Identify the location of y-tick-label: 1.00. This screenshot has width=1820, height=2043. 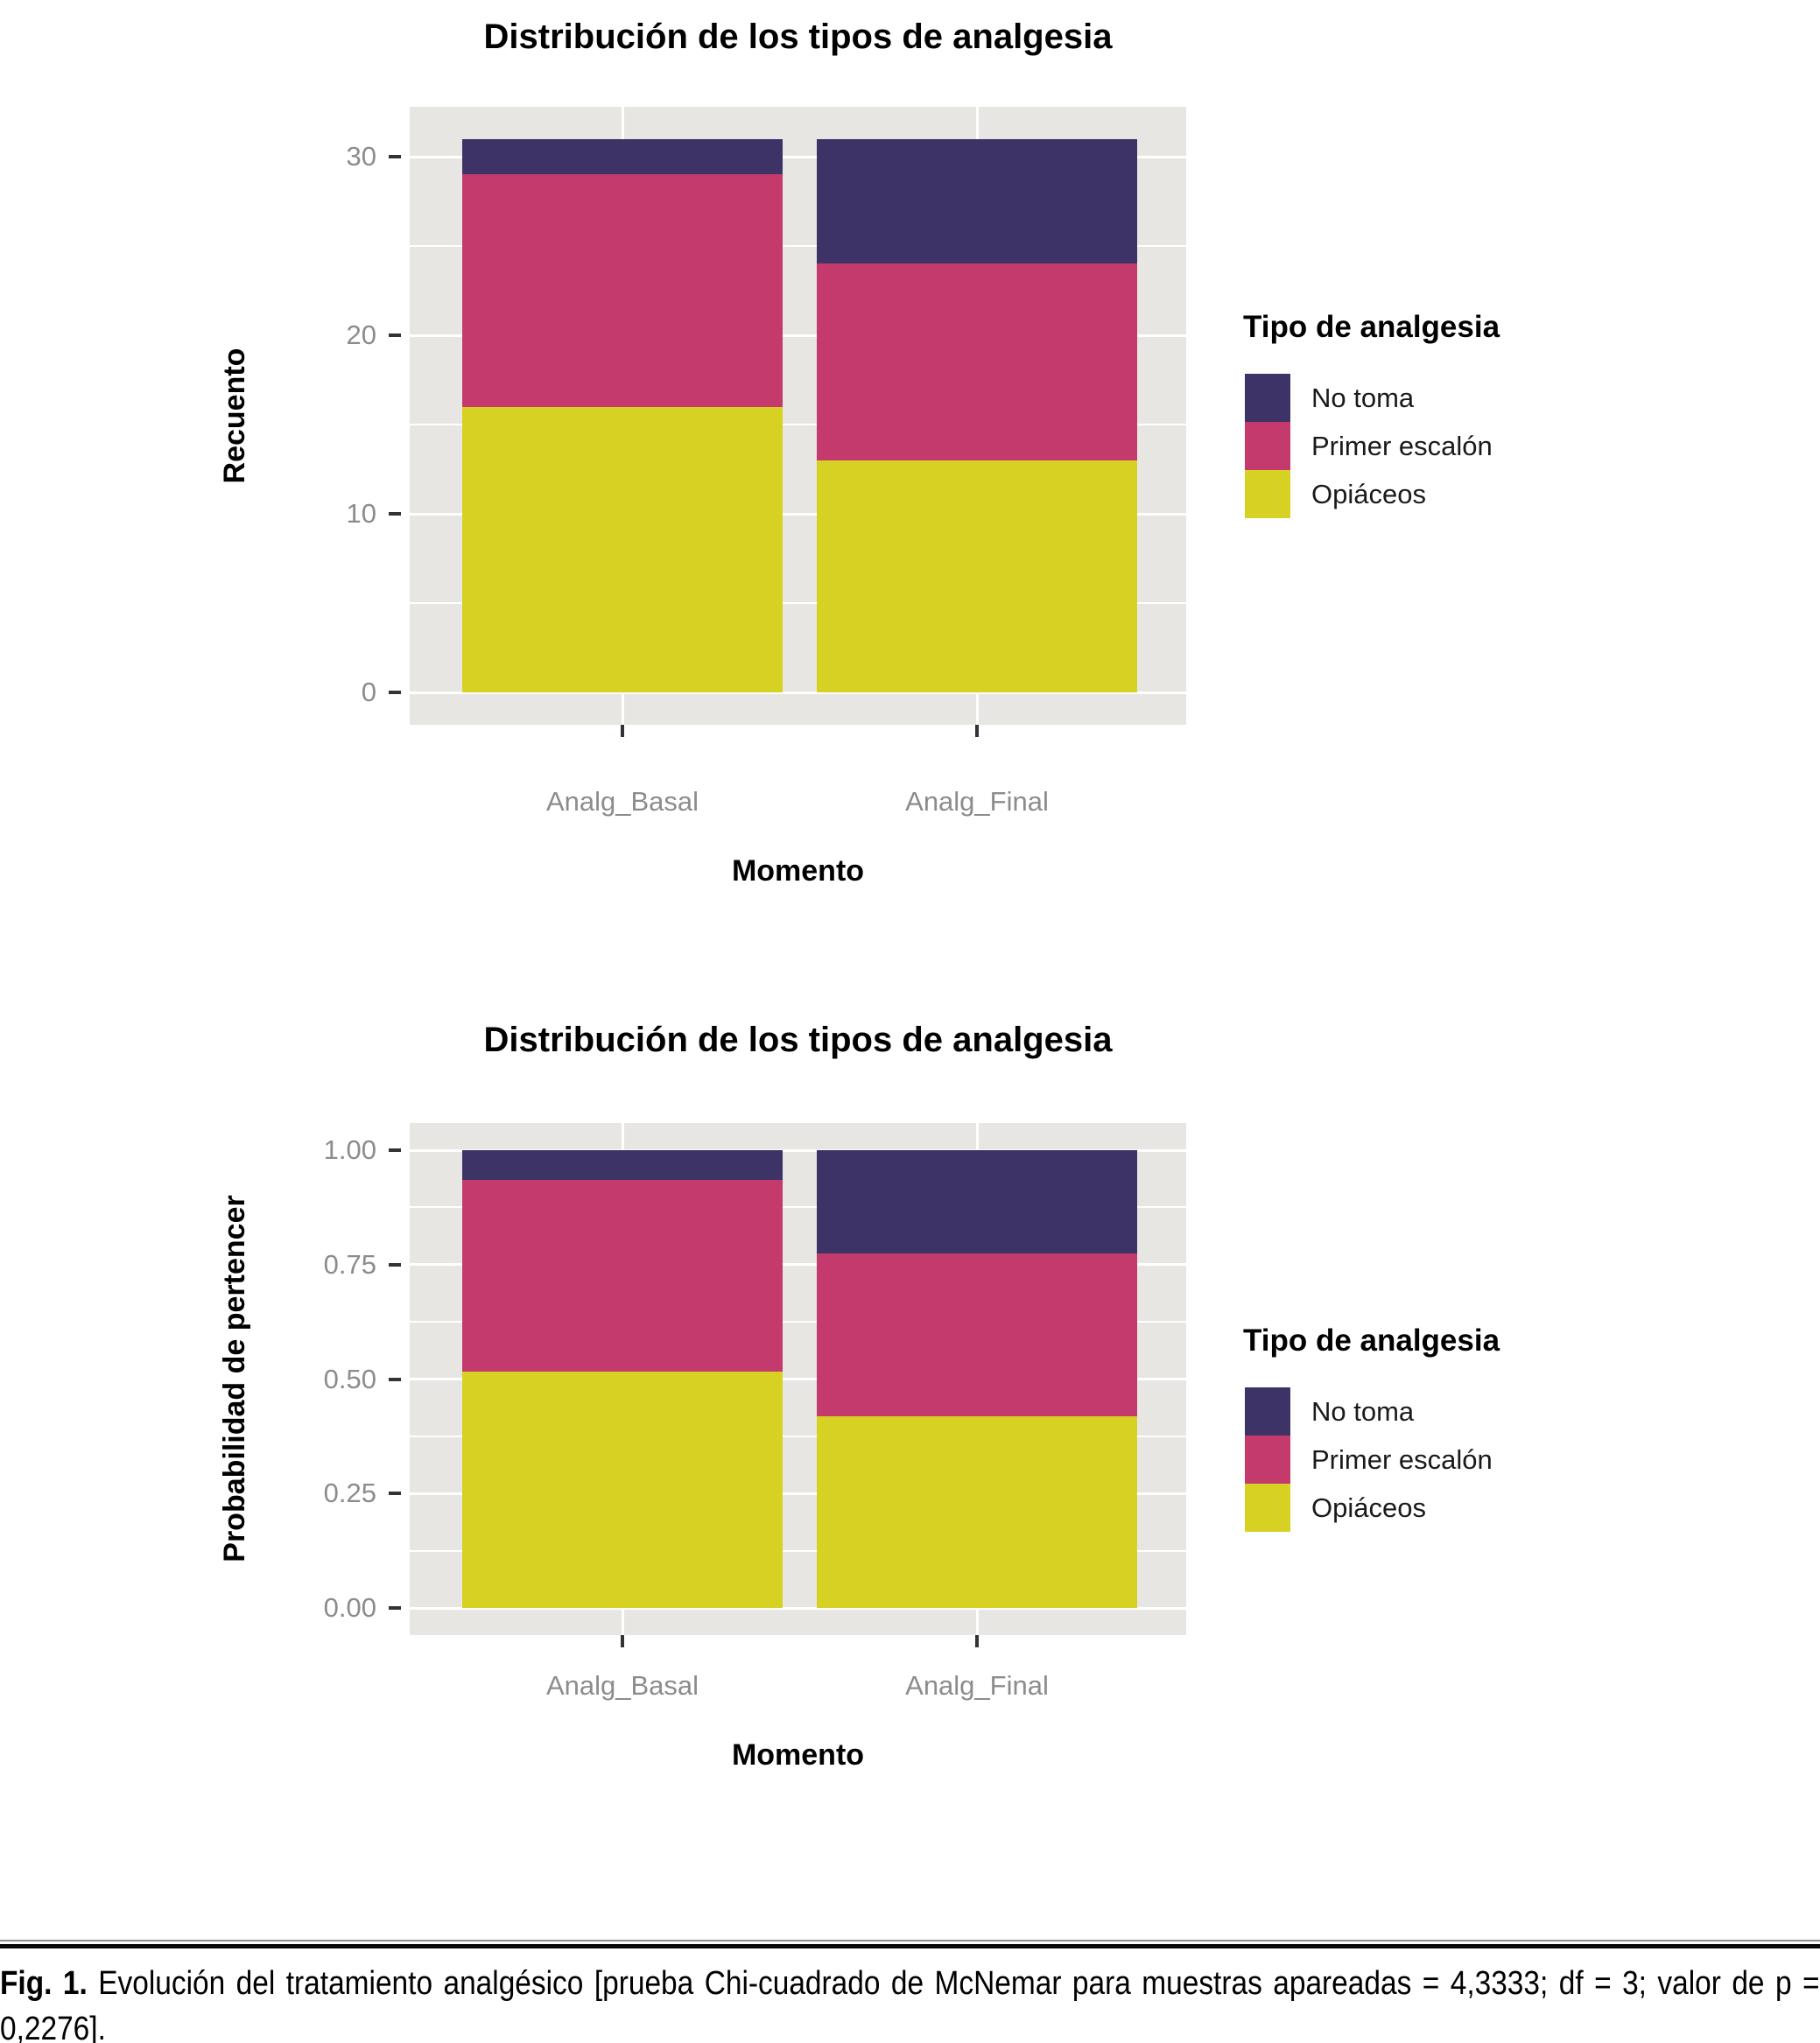
(349, 1149).